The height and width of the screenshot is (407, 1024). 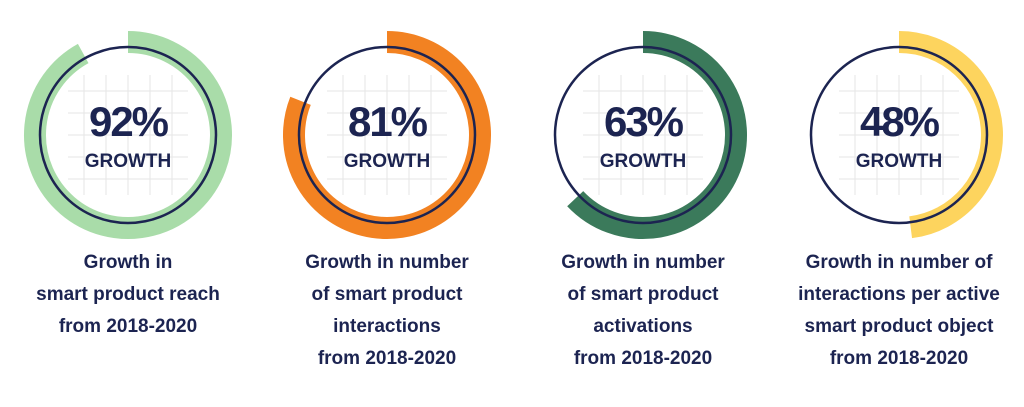 I want to click on caption-line: Growth in, so click(x=128, y=262).